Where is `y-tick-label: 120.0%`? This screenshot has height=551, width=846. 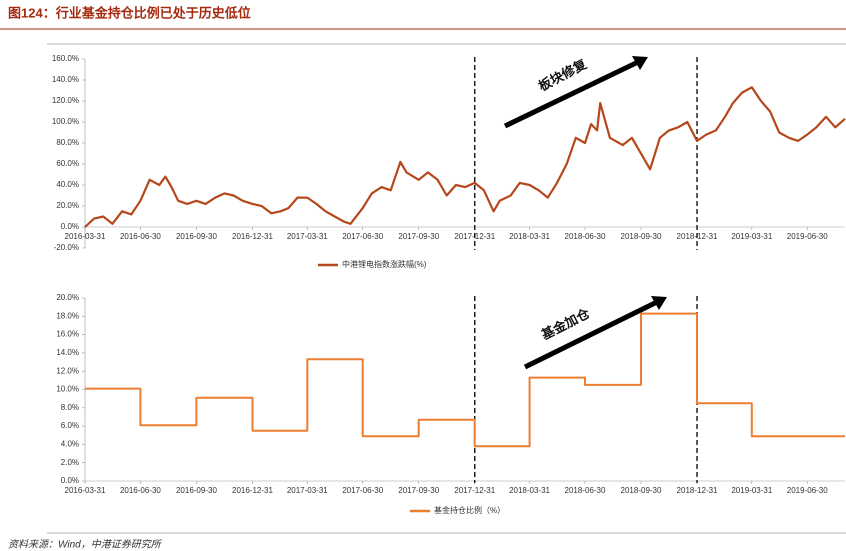 y-tick-label: 120.0% is located at coordinates (65, 100).